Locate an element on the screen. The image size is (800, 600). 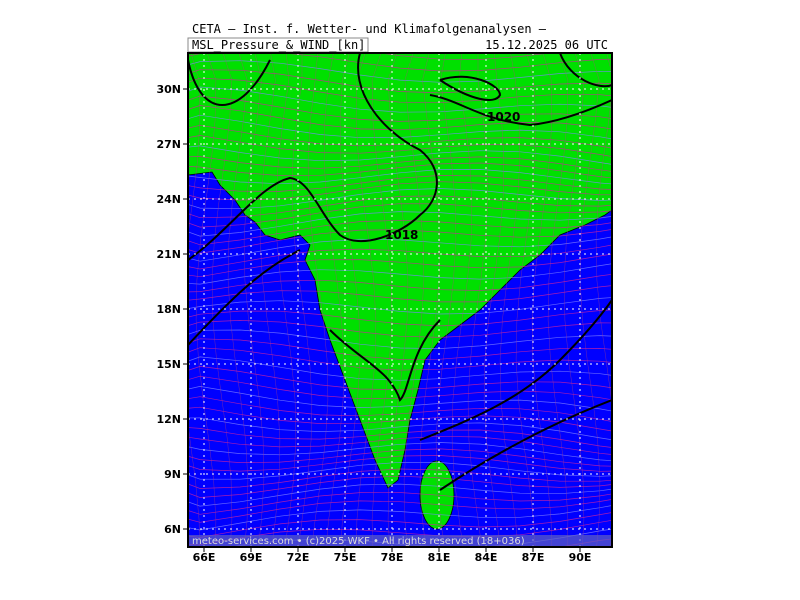
lon-label: 81E is located at coordinates (439, 557).